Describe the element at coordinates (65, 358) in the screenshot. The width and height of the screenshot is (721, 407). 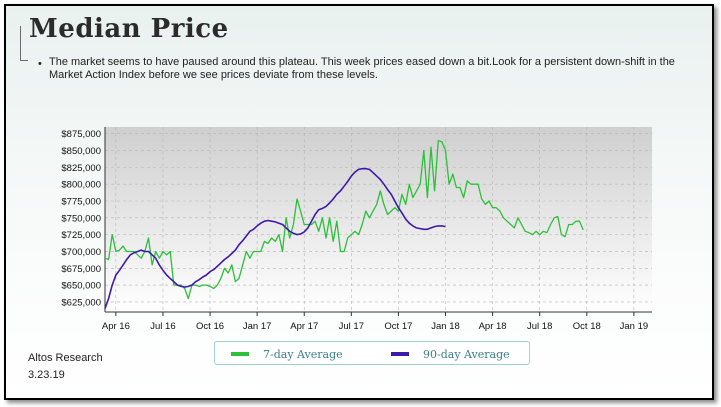
I see `source-label: Altos Research` at that location.